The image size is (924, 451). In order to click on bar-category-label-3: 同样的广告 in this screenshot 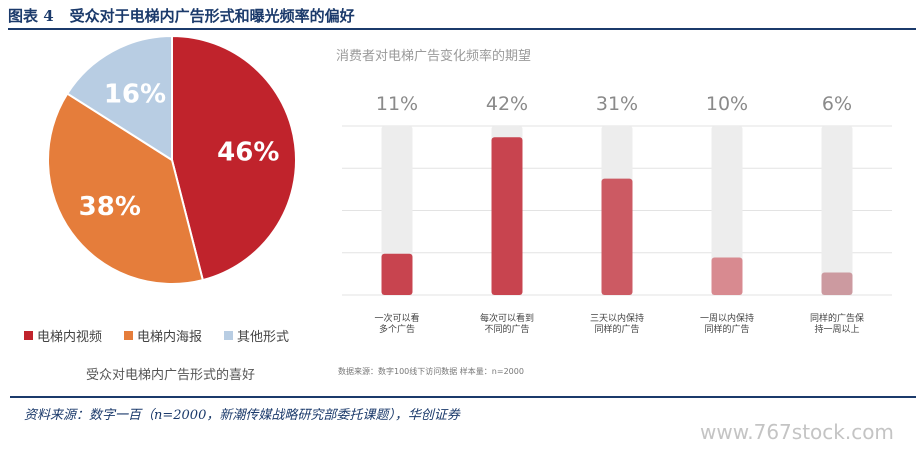, I will do `click(616, 329)`.